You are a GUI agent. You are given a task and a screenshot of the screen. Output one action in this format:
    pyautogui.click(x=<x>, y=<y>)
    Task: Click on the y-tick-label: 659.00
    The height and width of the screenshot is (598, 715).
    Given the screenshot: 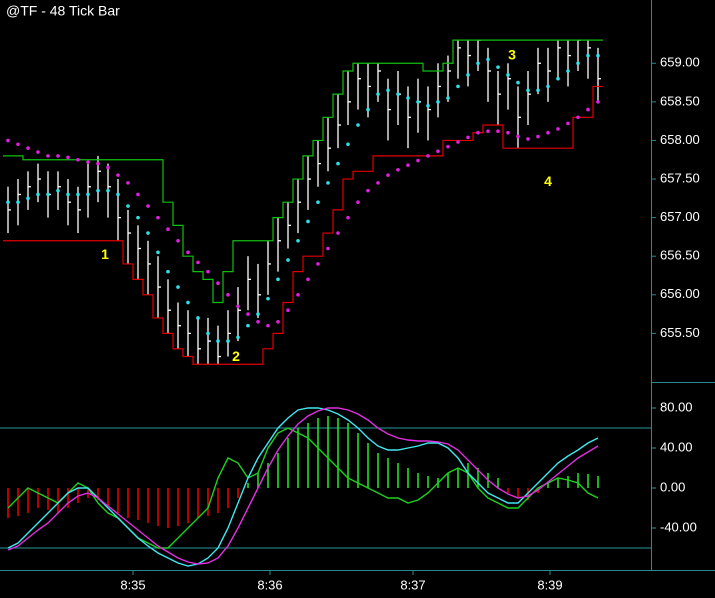 What is the action you would take?
    pyautogui.click(x=680, y=62)
    